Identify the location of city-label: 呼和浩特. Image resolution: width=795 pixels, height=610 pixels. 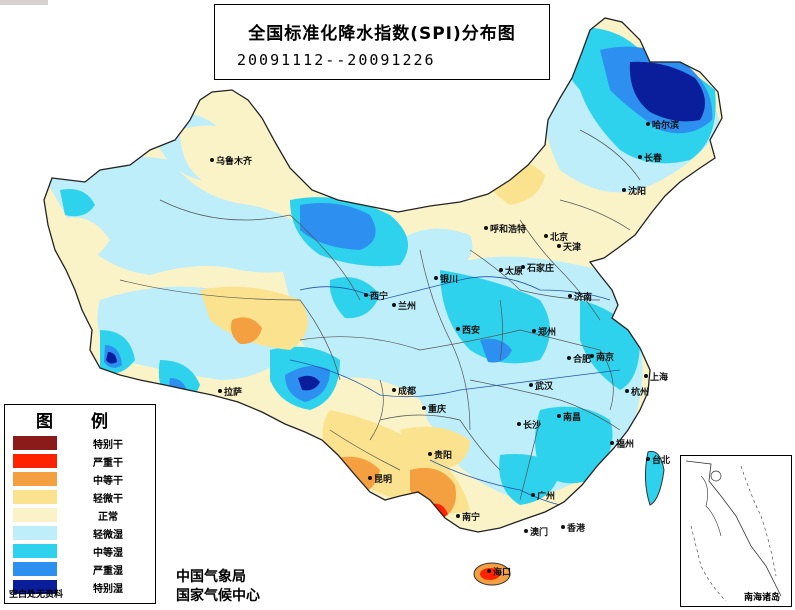
(508, 230).